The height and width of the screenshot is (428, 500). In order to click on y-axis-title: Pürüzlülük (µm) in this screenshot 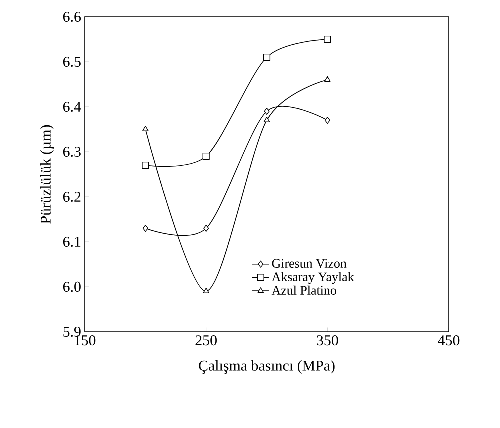, I will do `click(47, 174)`.